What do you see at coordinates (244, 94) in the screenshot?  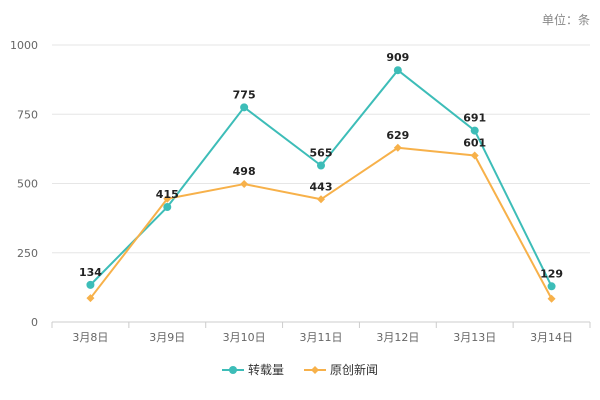 I see `data-label: 775` at bounding box center [244, 94].